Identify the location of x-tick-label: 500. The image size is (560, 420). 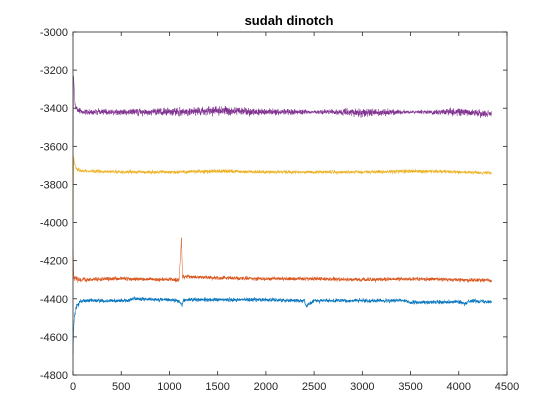
(121, 387).